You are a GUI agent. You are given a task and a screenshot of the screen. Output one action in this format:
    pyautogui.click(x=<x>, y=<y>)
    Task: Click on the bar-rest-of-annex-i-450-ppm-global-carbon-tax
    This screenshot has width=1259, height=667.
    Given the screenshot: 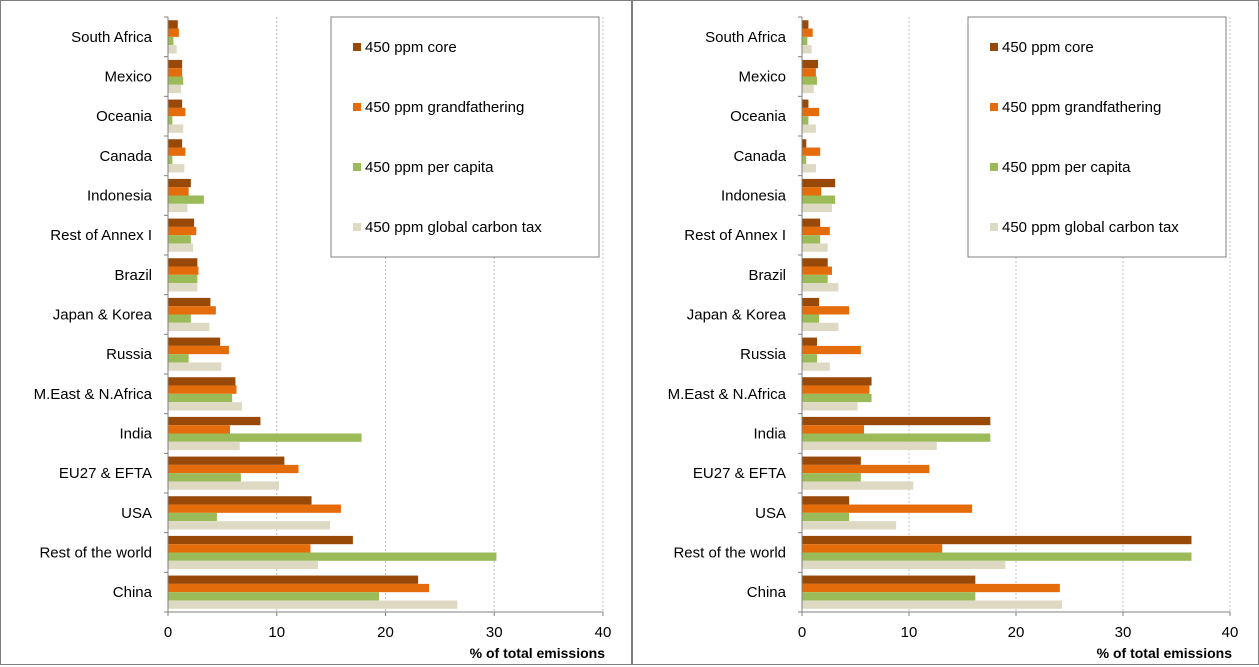 What is the action you would take?
    pyautogui.click(x=815, y=247)
    